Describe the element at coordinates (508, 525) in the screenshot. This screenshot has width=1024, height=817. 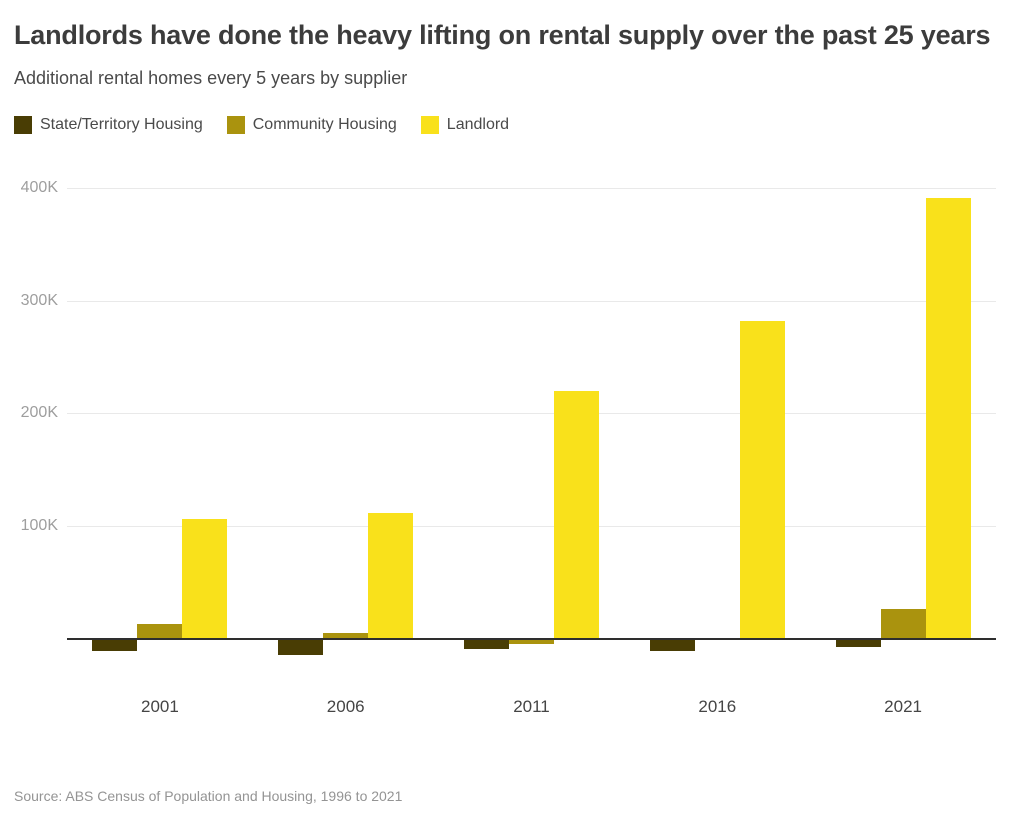
I see `gridline: 100K` at that location.